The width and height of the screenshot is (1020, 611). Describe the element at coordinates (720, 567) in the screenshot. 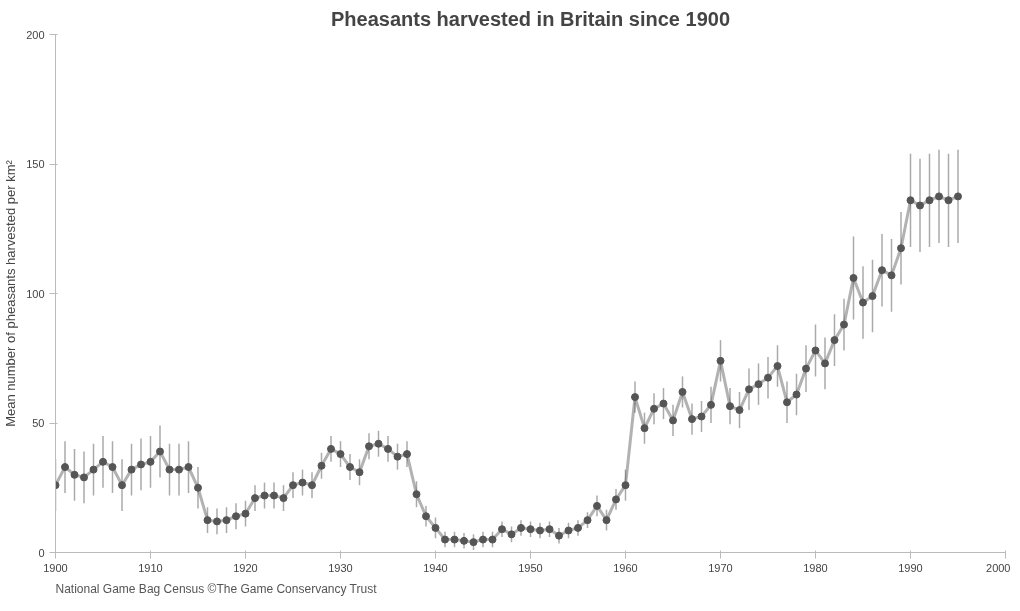

I see `x-tick-label: 1970` at that location.